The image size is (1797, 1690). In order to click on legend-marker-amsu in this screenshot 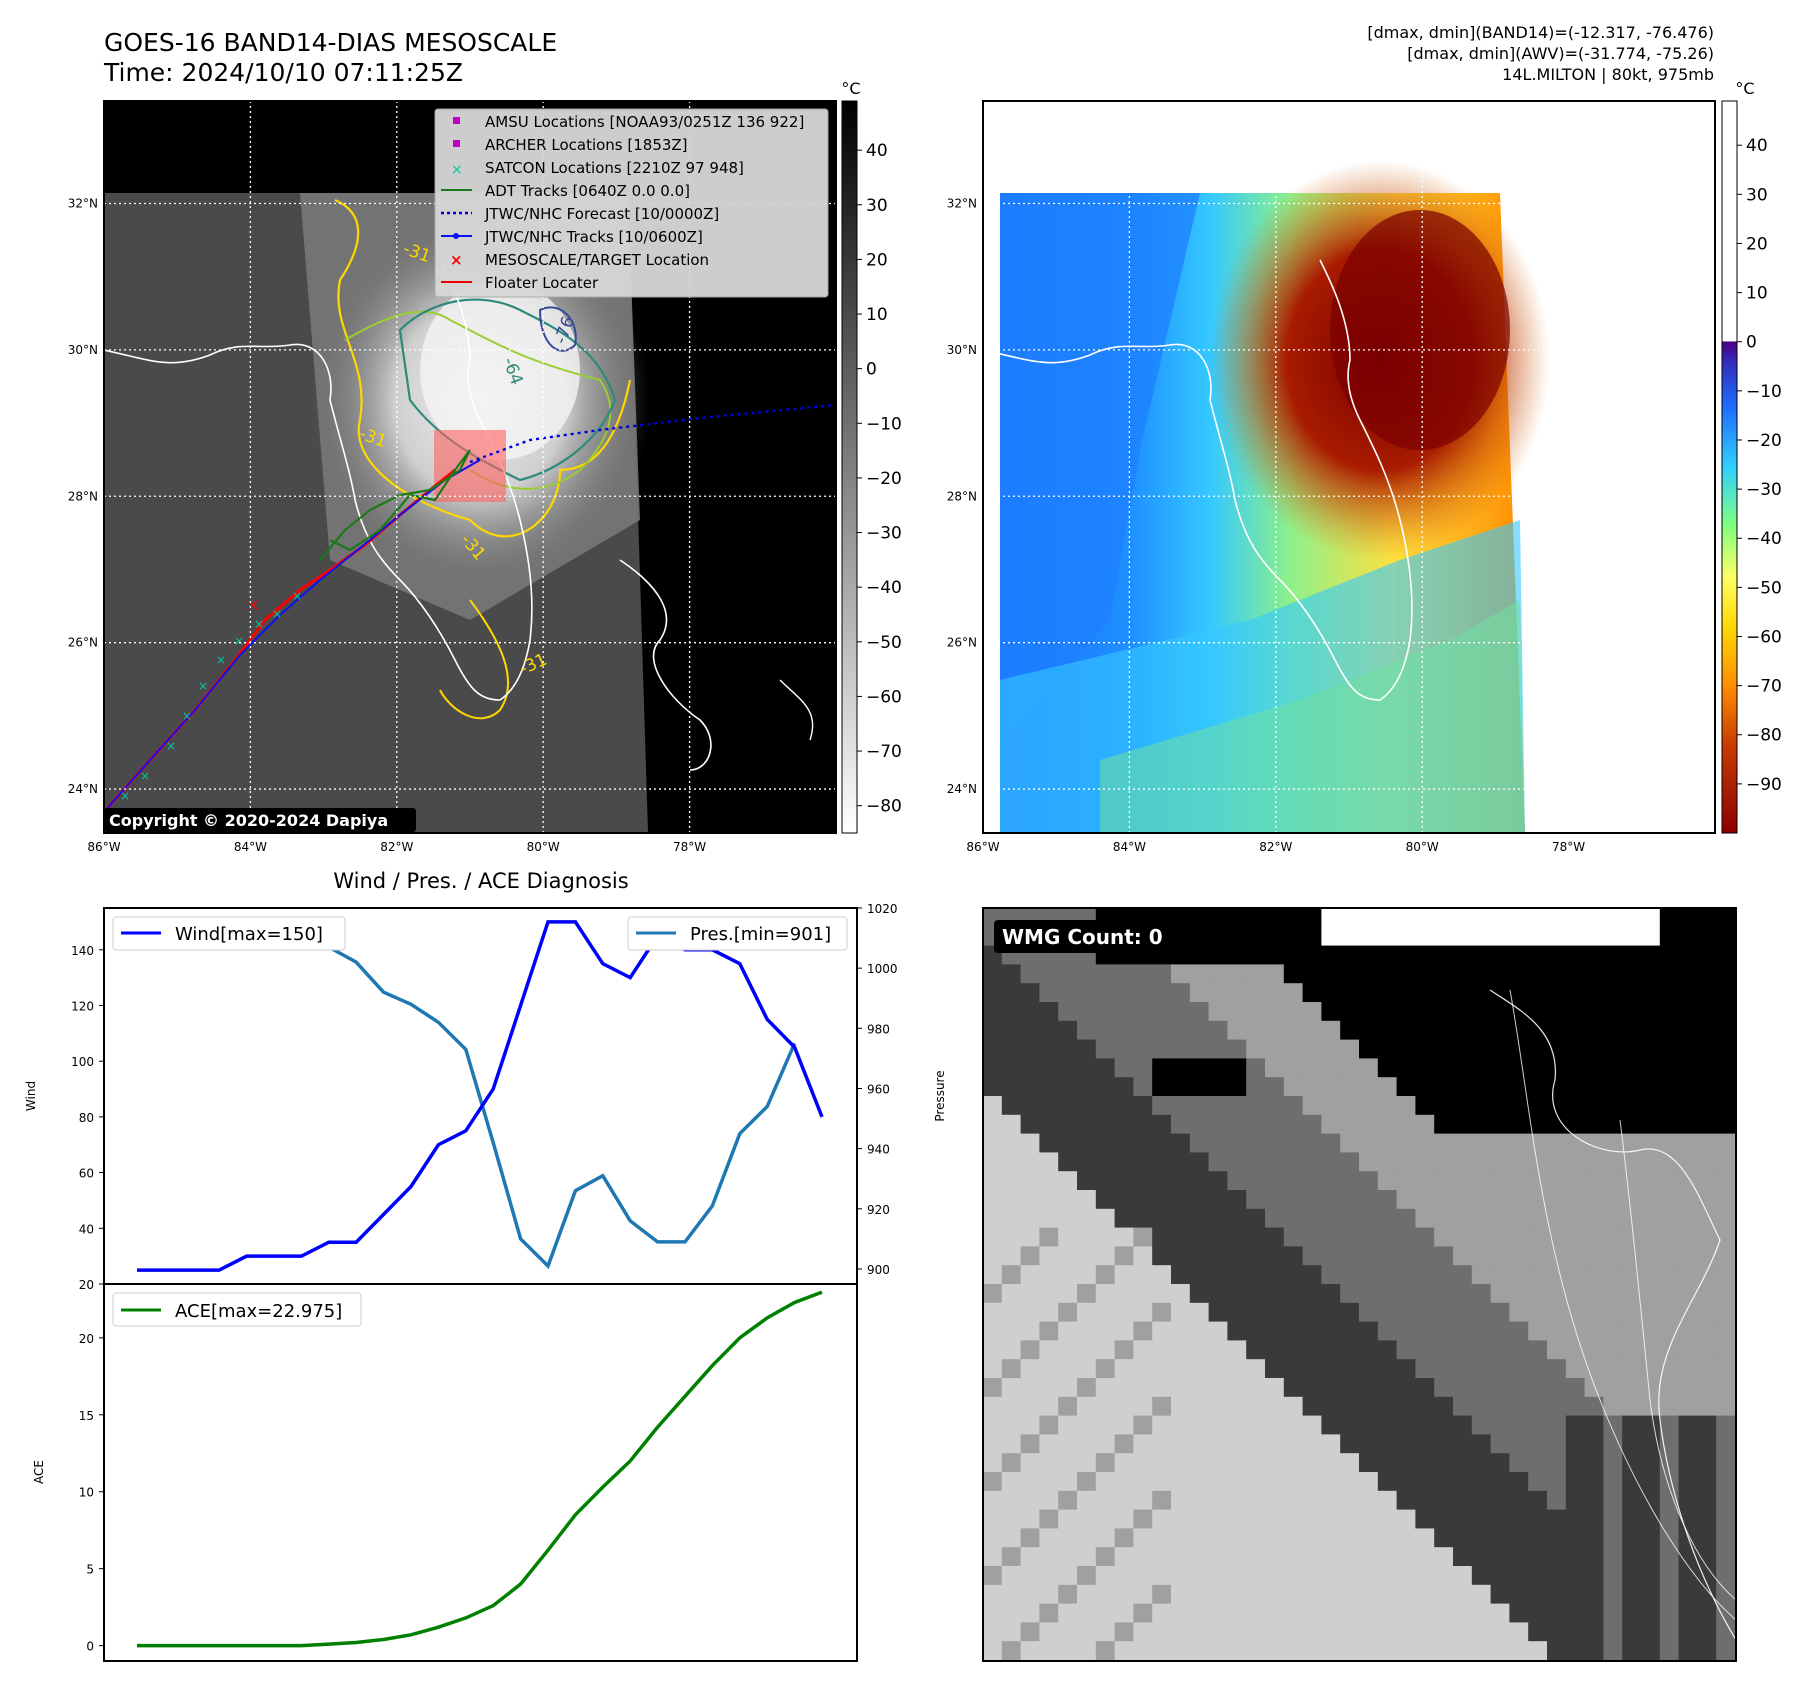, I will do `click(456, 120)`.